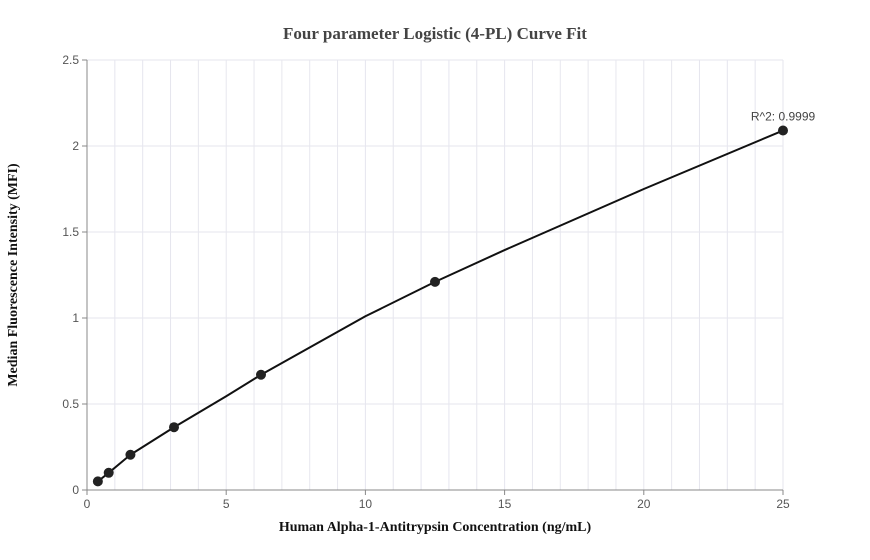 The width and height of the screenshot is (870, 560). What do you see at coordinates (644, 504) in the screenshot?
I see `x-tick-label: 20` at bounding box center [644, 504].